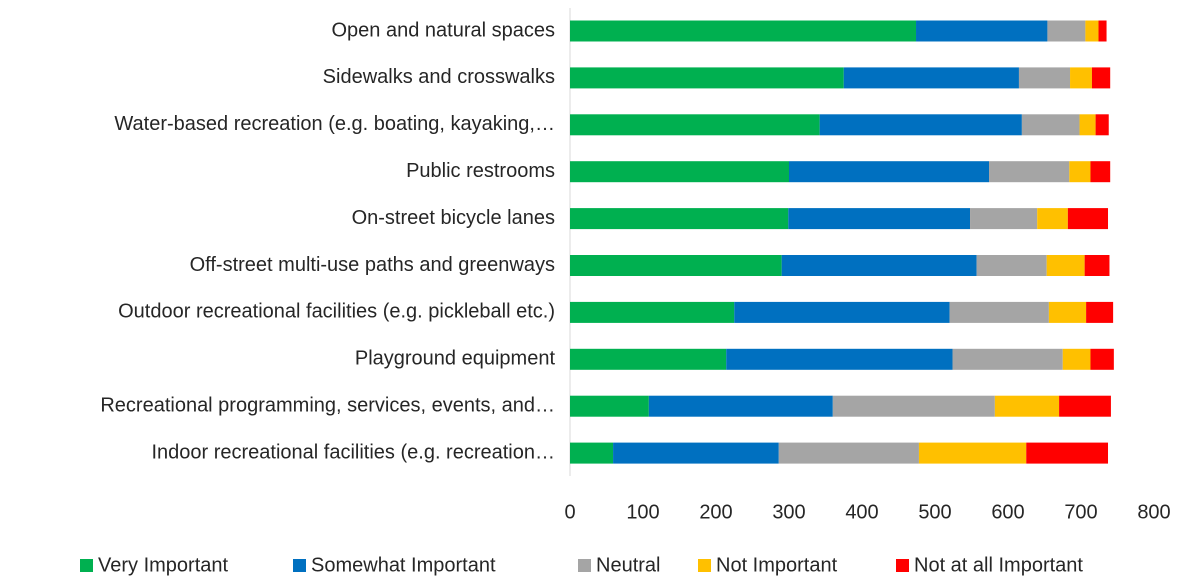  What do you see at coordinates (480, 171) in the screenshot?
I see `category-label: Public restrooms` at bounding box center [480, 171].